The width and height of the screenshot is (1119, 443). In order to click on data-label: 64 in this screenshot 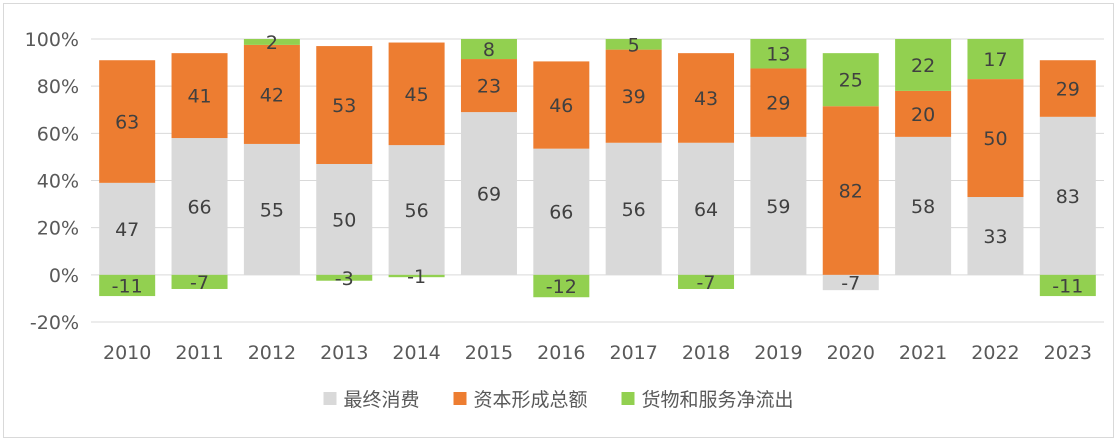, I will do `click(706, 210)`.